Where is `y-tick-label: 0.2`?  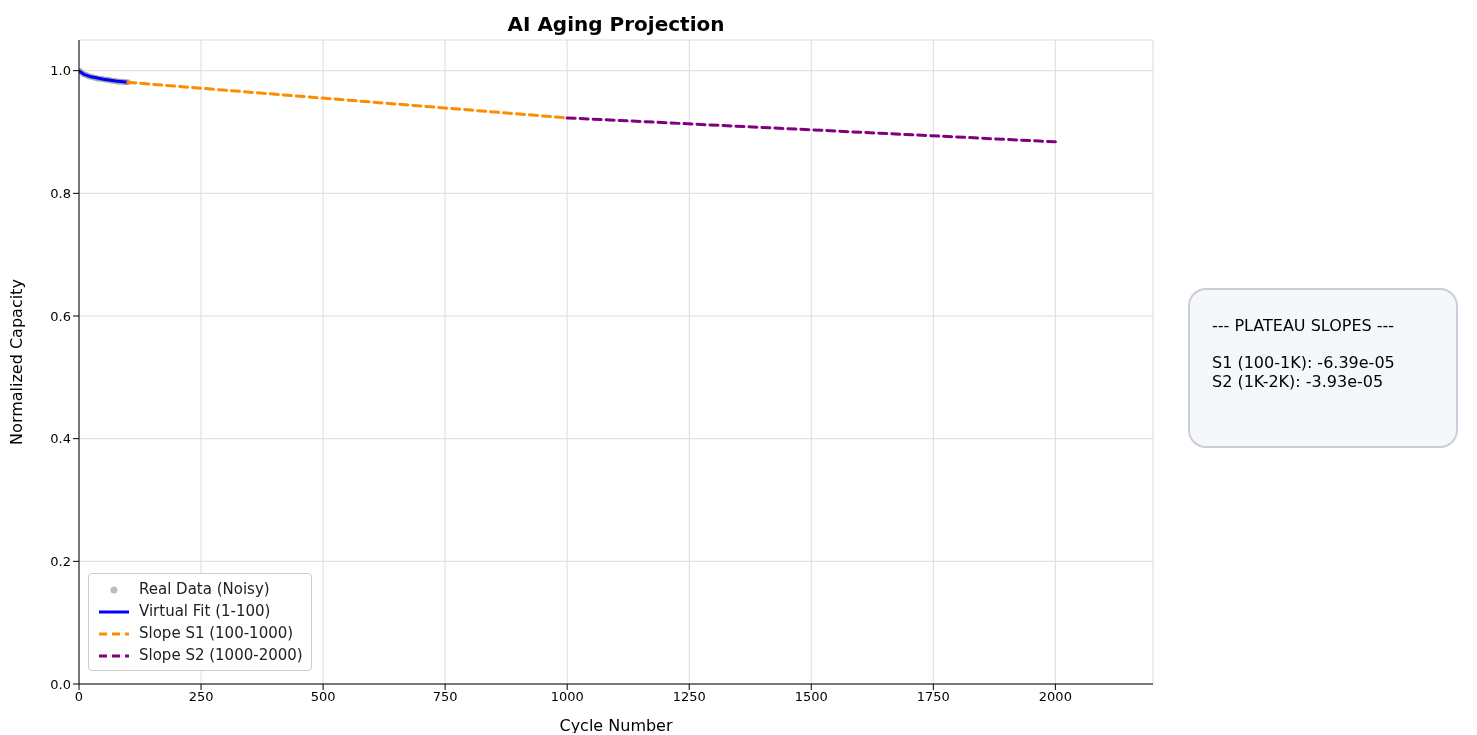 y-tick-label: 0.2 is located at coordinates (60, 561).